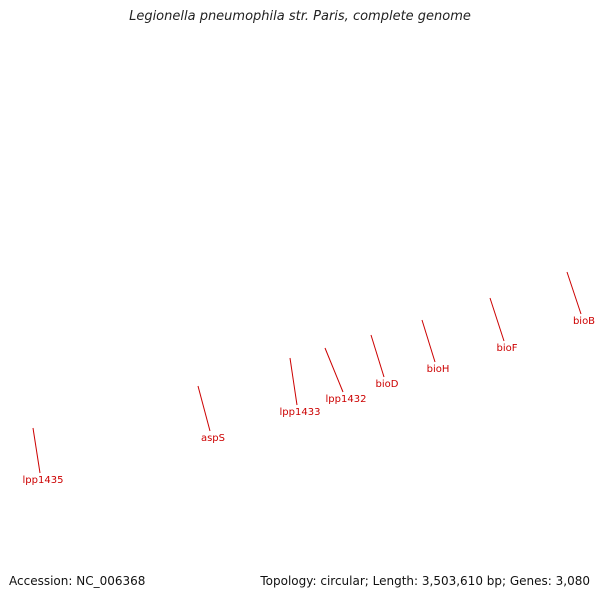  What do you see at coordinates (346, 399) in the screenshot?
I see `gene-label: lpp1432` at bounding box center [346, 399].